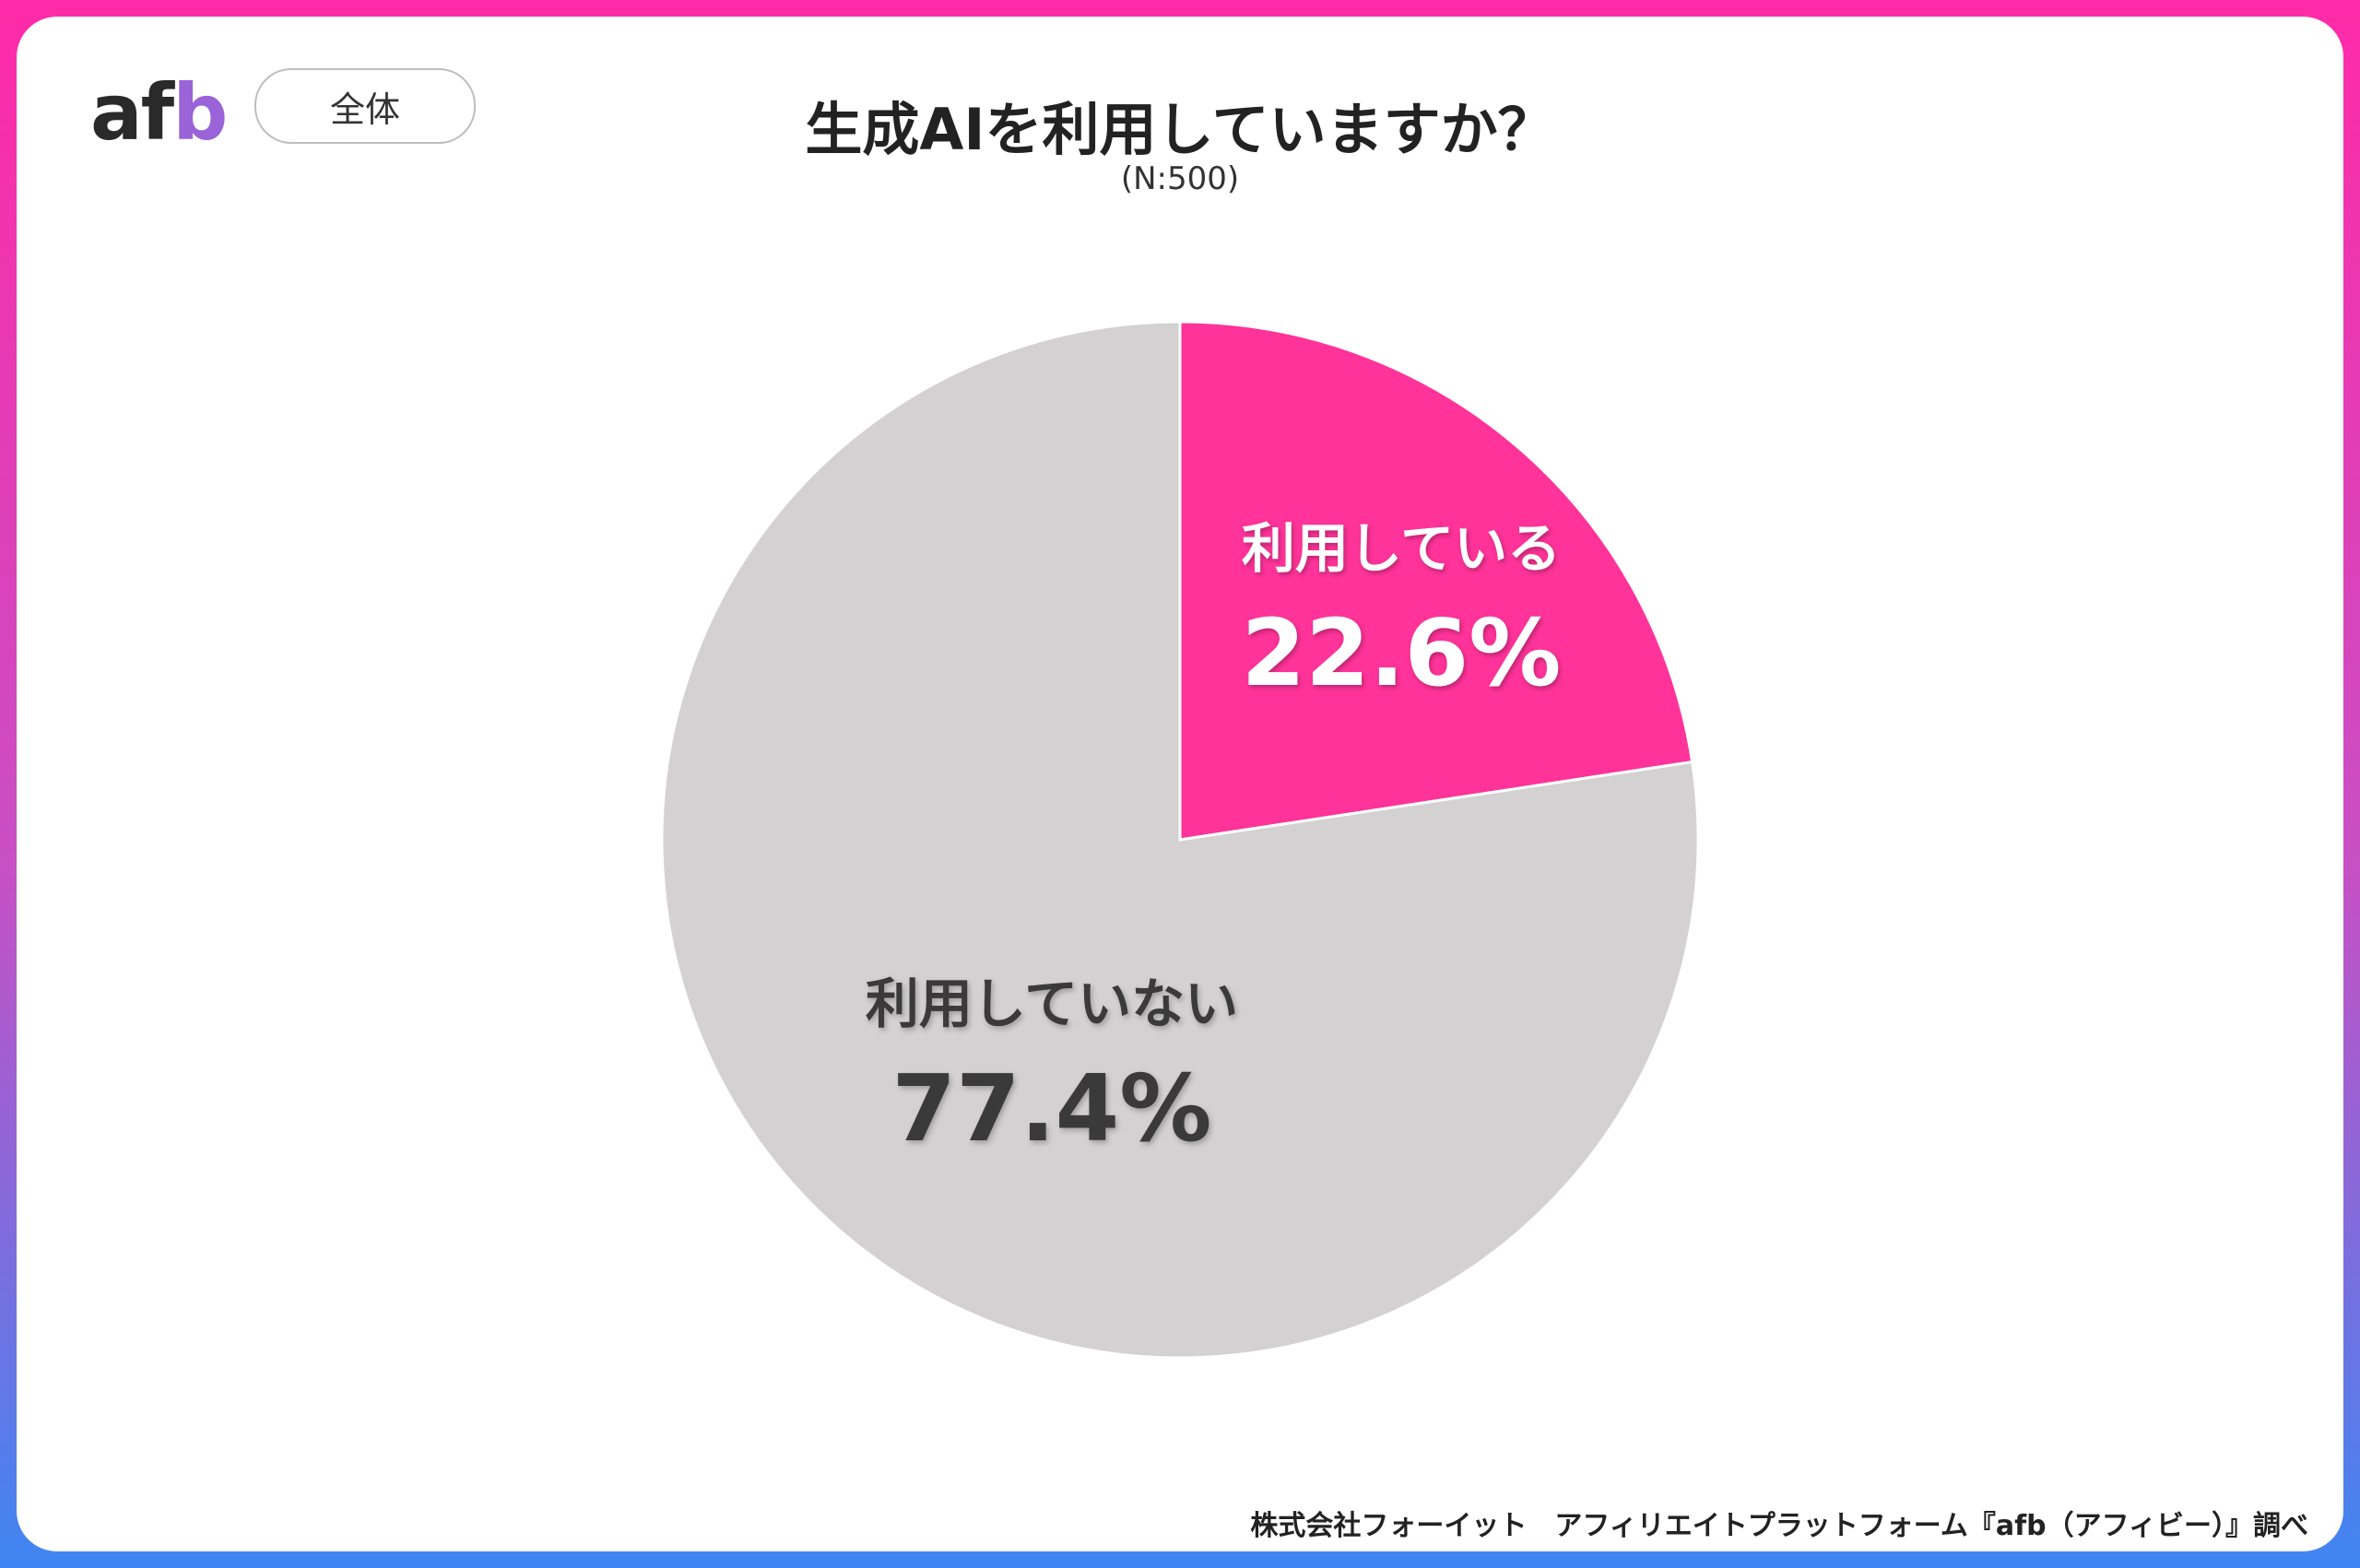  I want to click on segment-pill: 全体, so click(365, 106).